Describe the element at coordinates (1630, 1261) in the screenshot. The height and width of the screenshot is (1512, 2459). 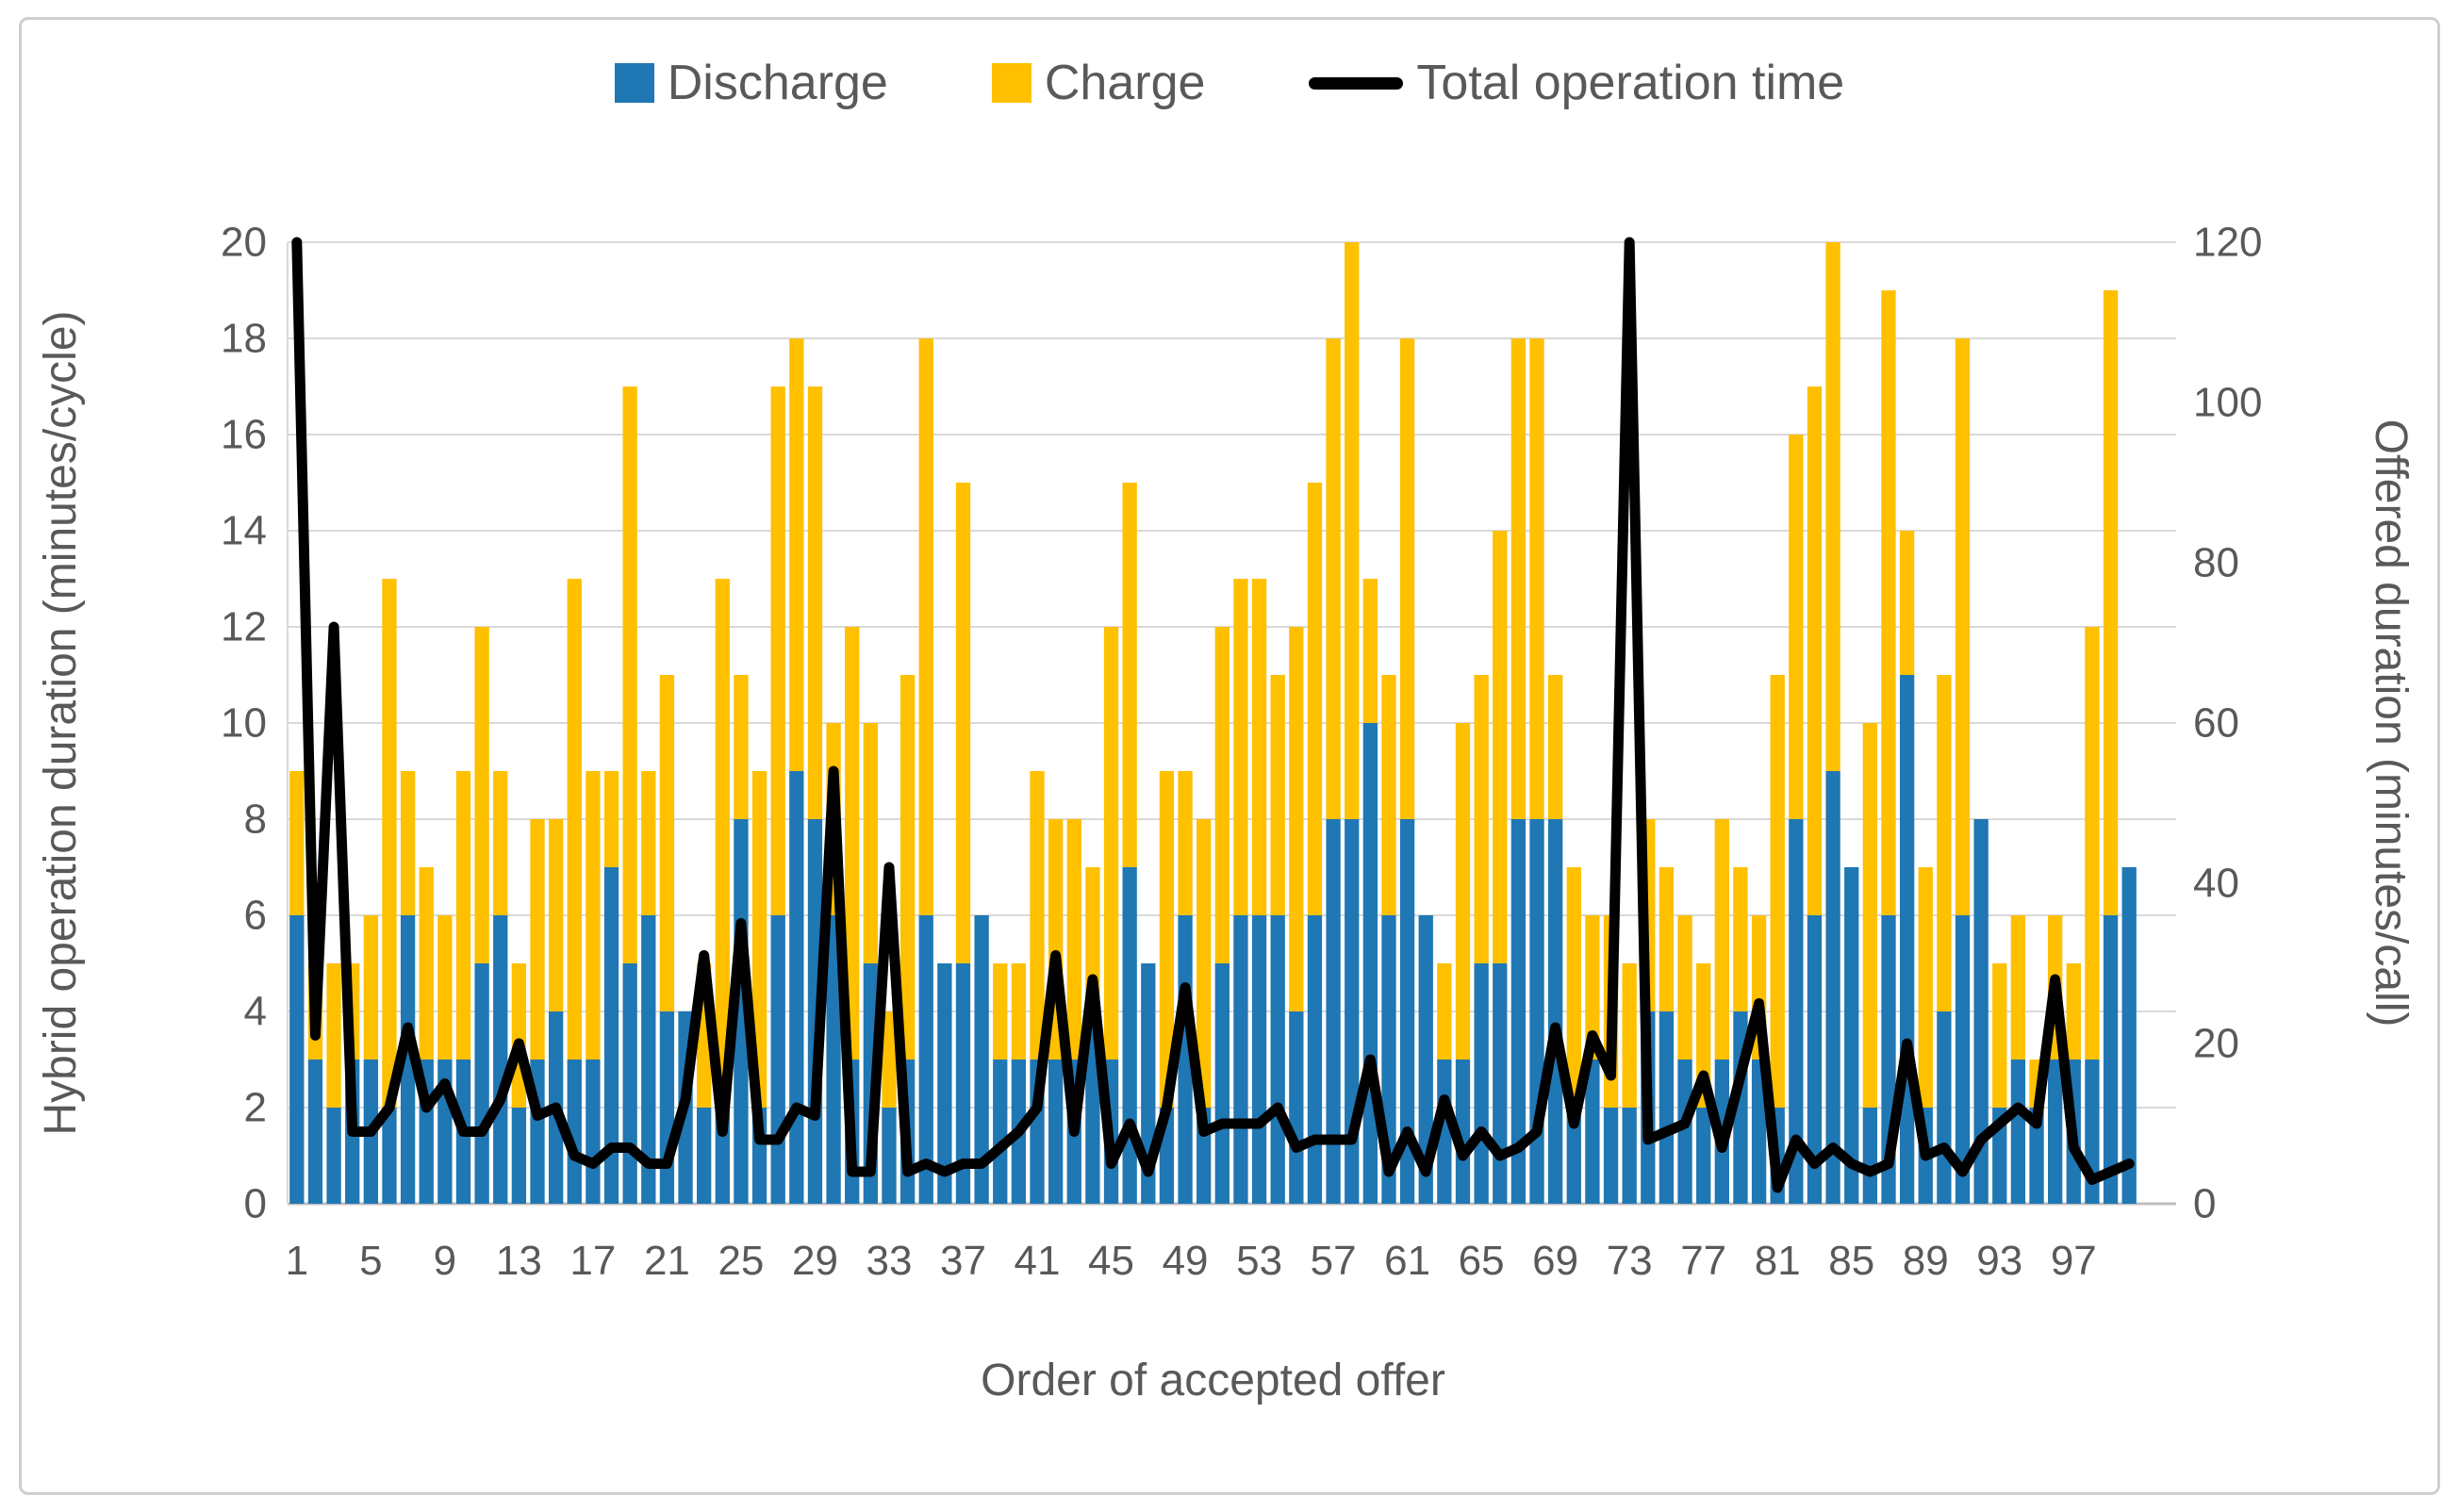
I see `x-axis-tick-label: 73` at that location.